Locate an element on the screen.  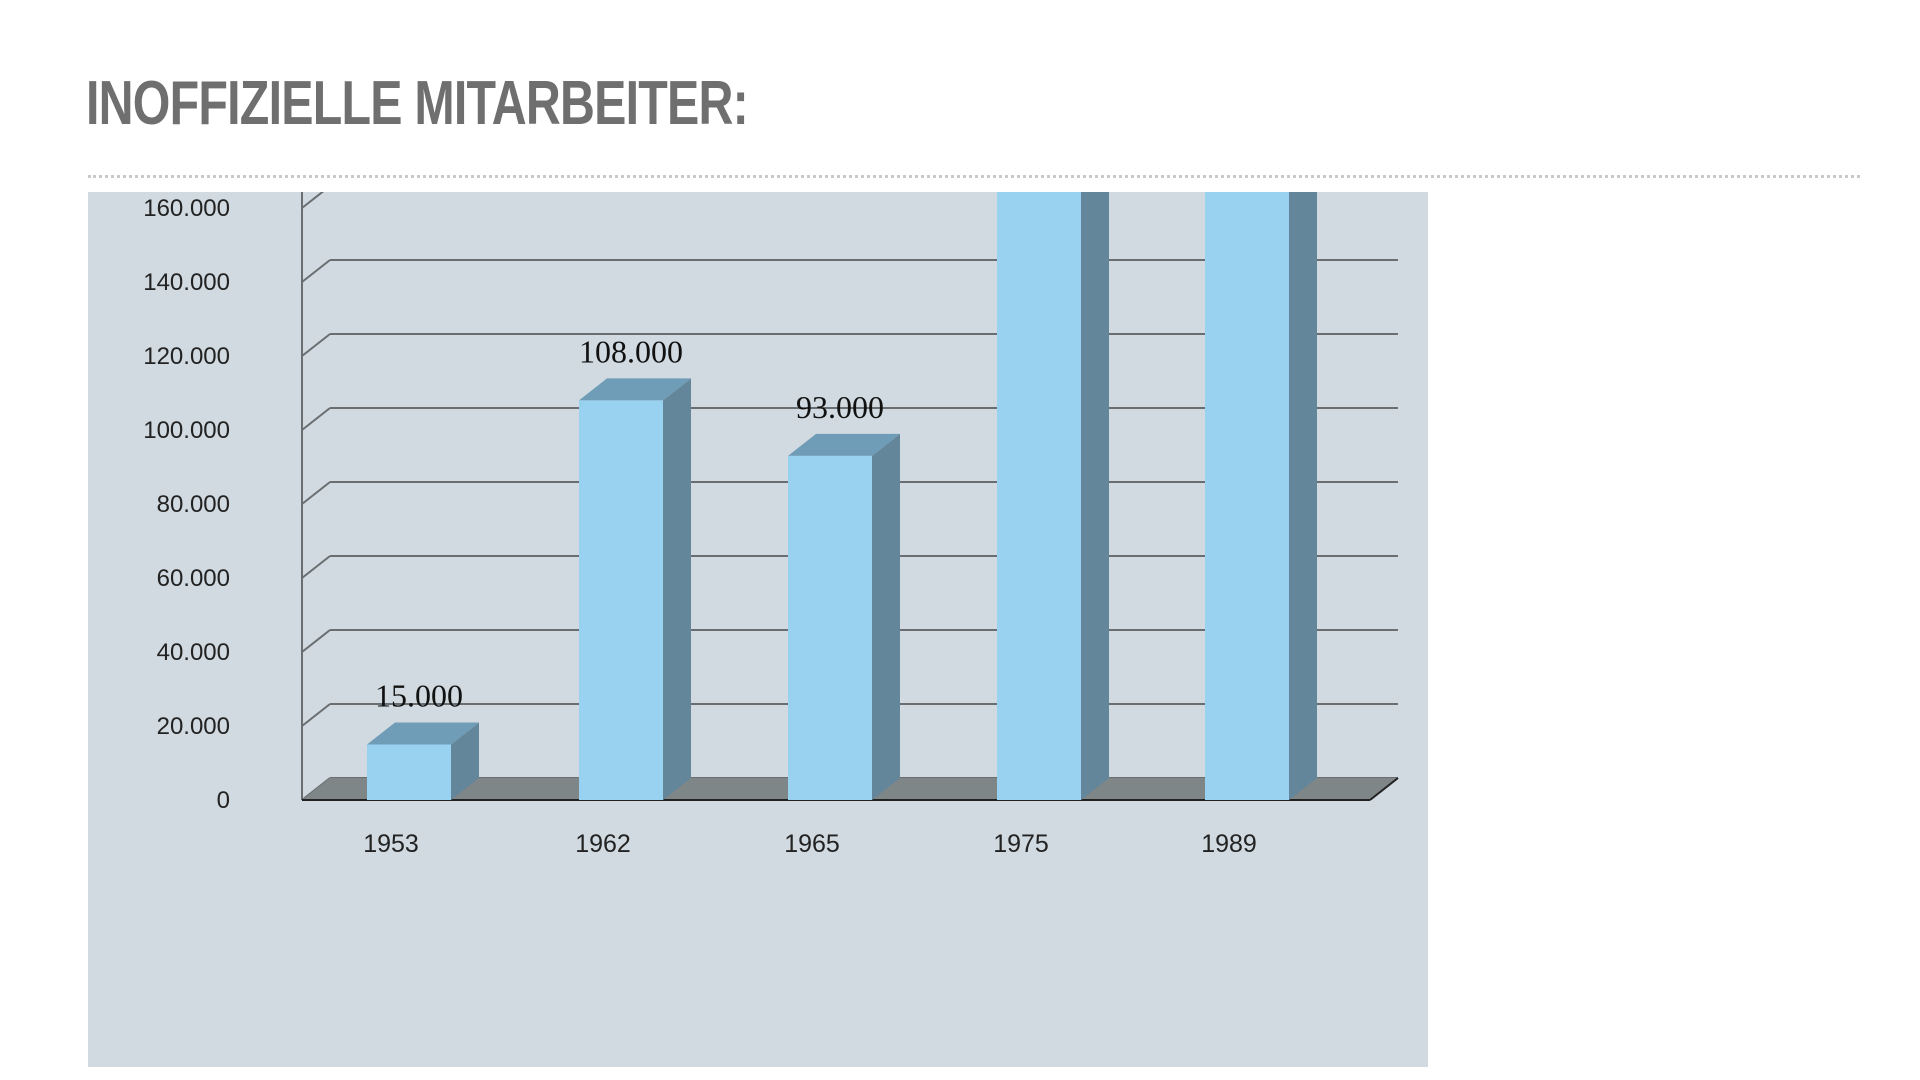
y-tick-label: 80.000 is located at coordinates (193, 504).